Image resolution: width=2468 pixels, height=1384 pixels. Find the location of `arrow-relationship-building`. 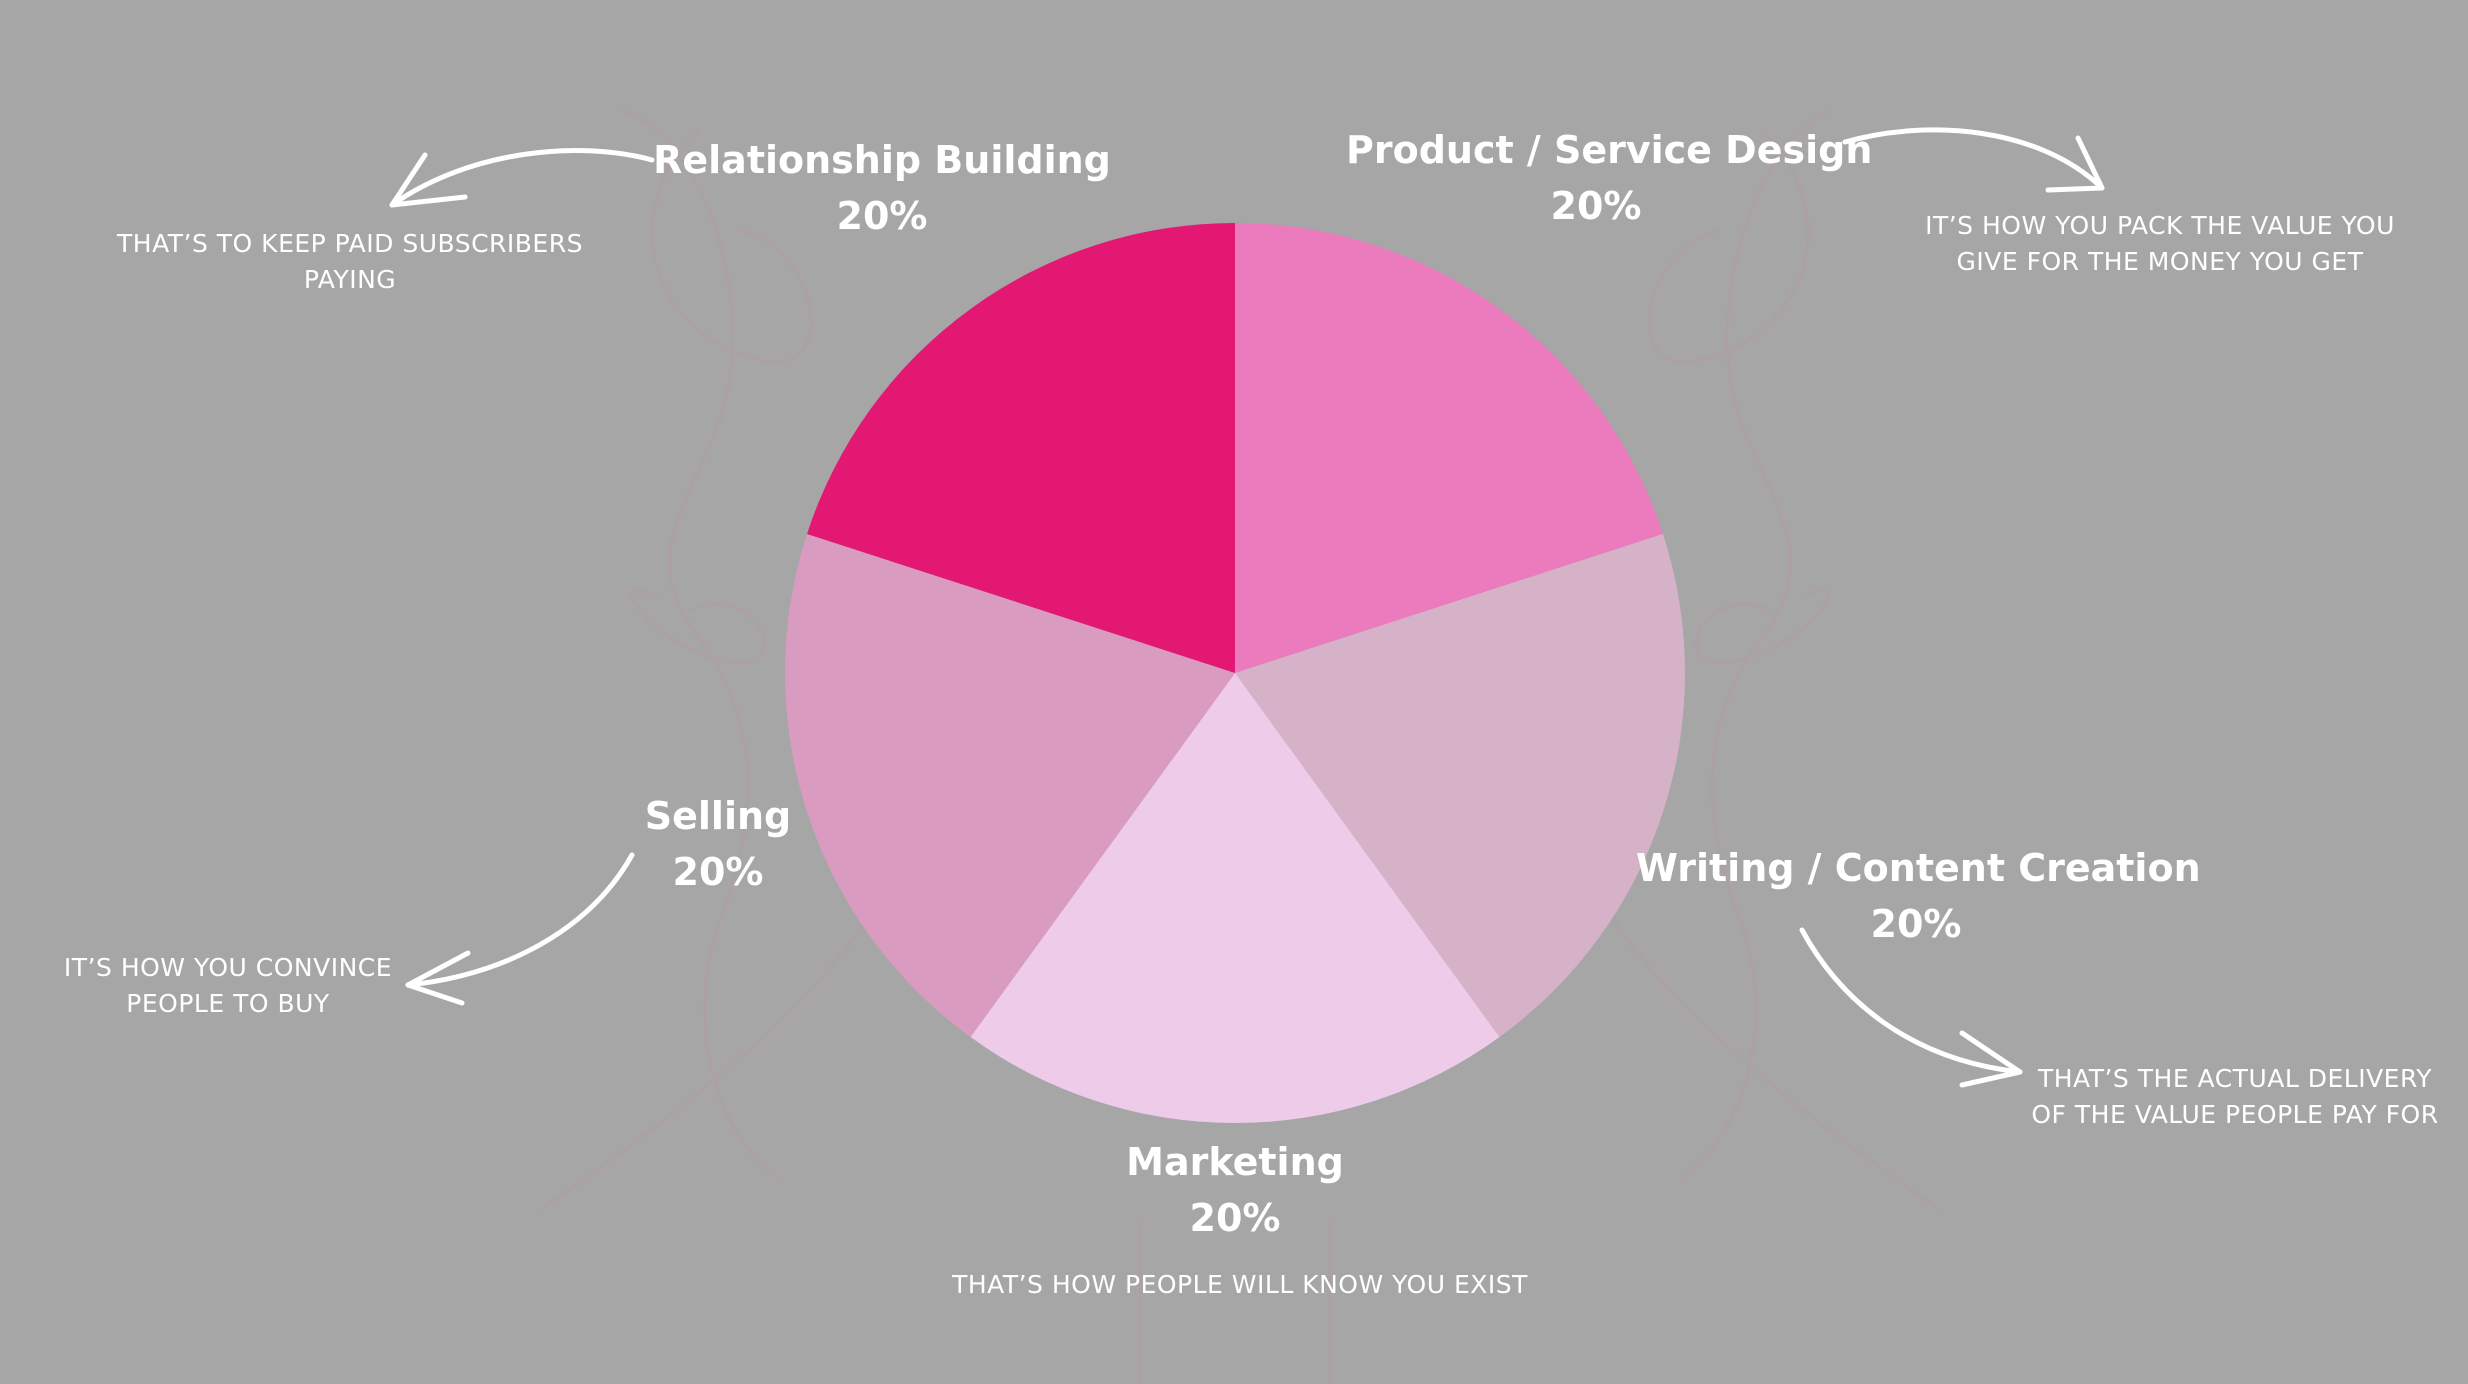

arrow-relationship-building is located at coordinates (522, 178).